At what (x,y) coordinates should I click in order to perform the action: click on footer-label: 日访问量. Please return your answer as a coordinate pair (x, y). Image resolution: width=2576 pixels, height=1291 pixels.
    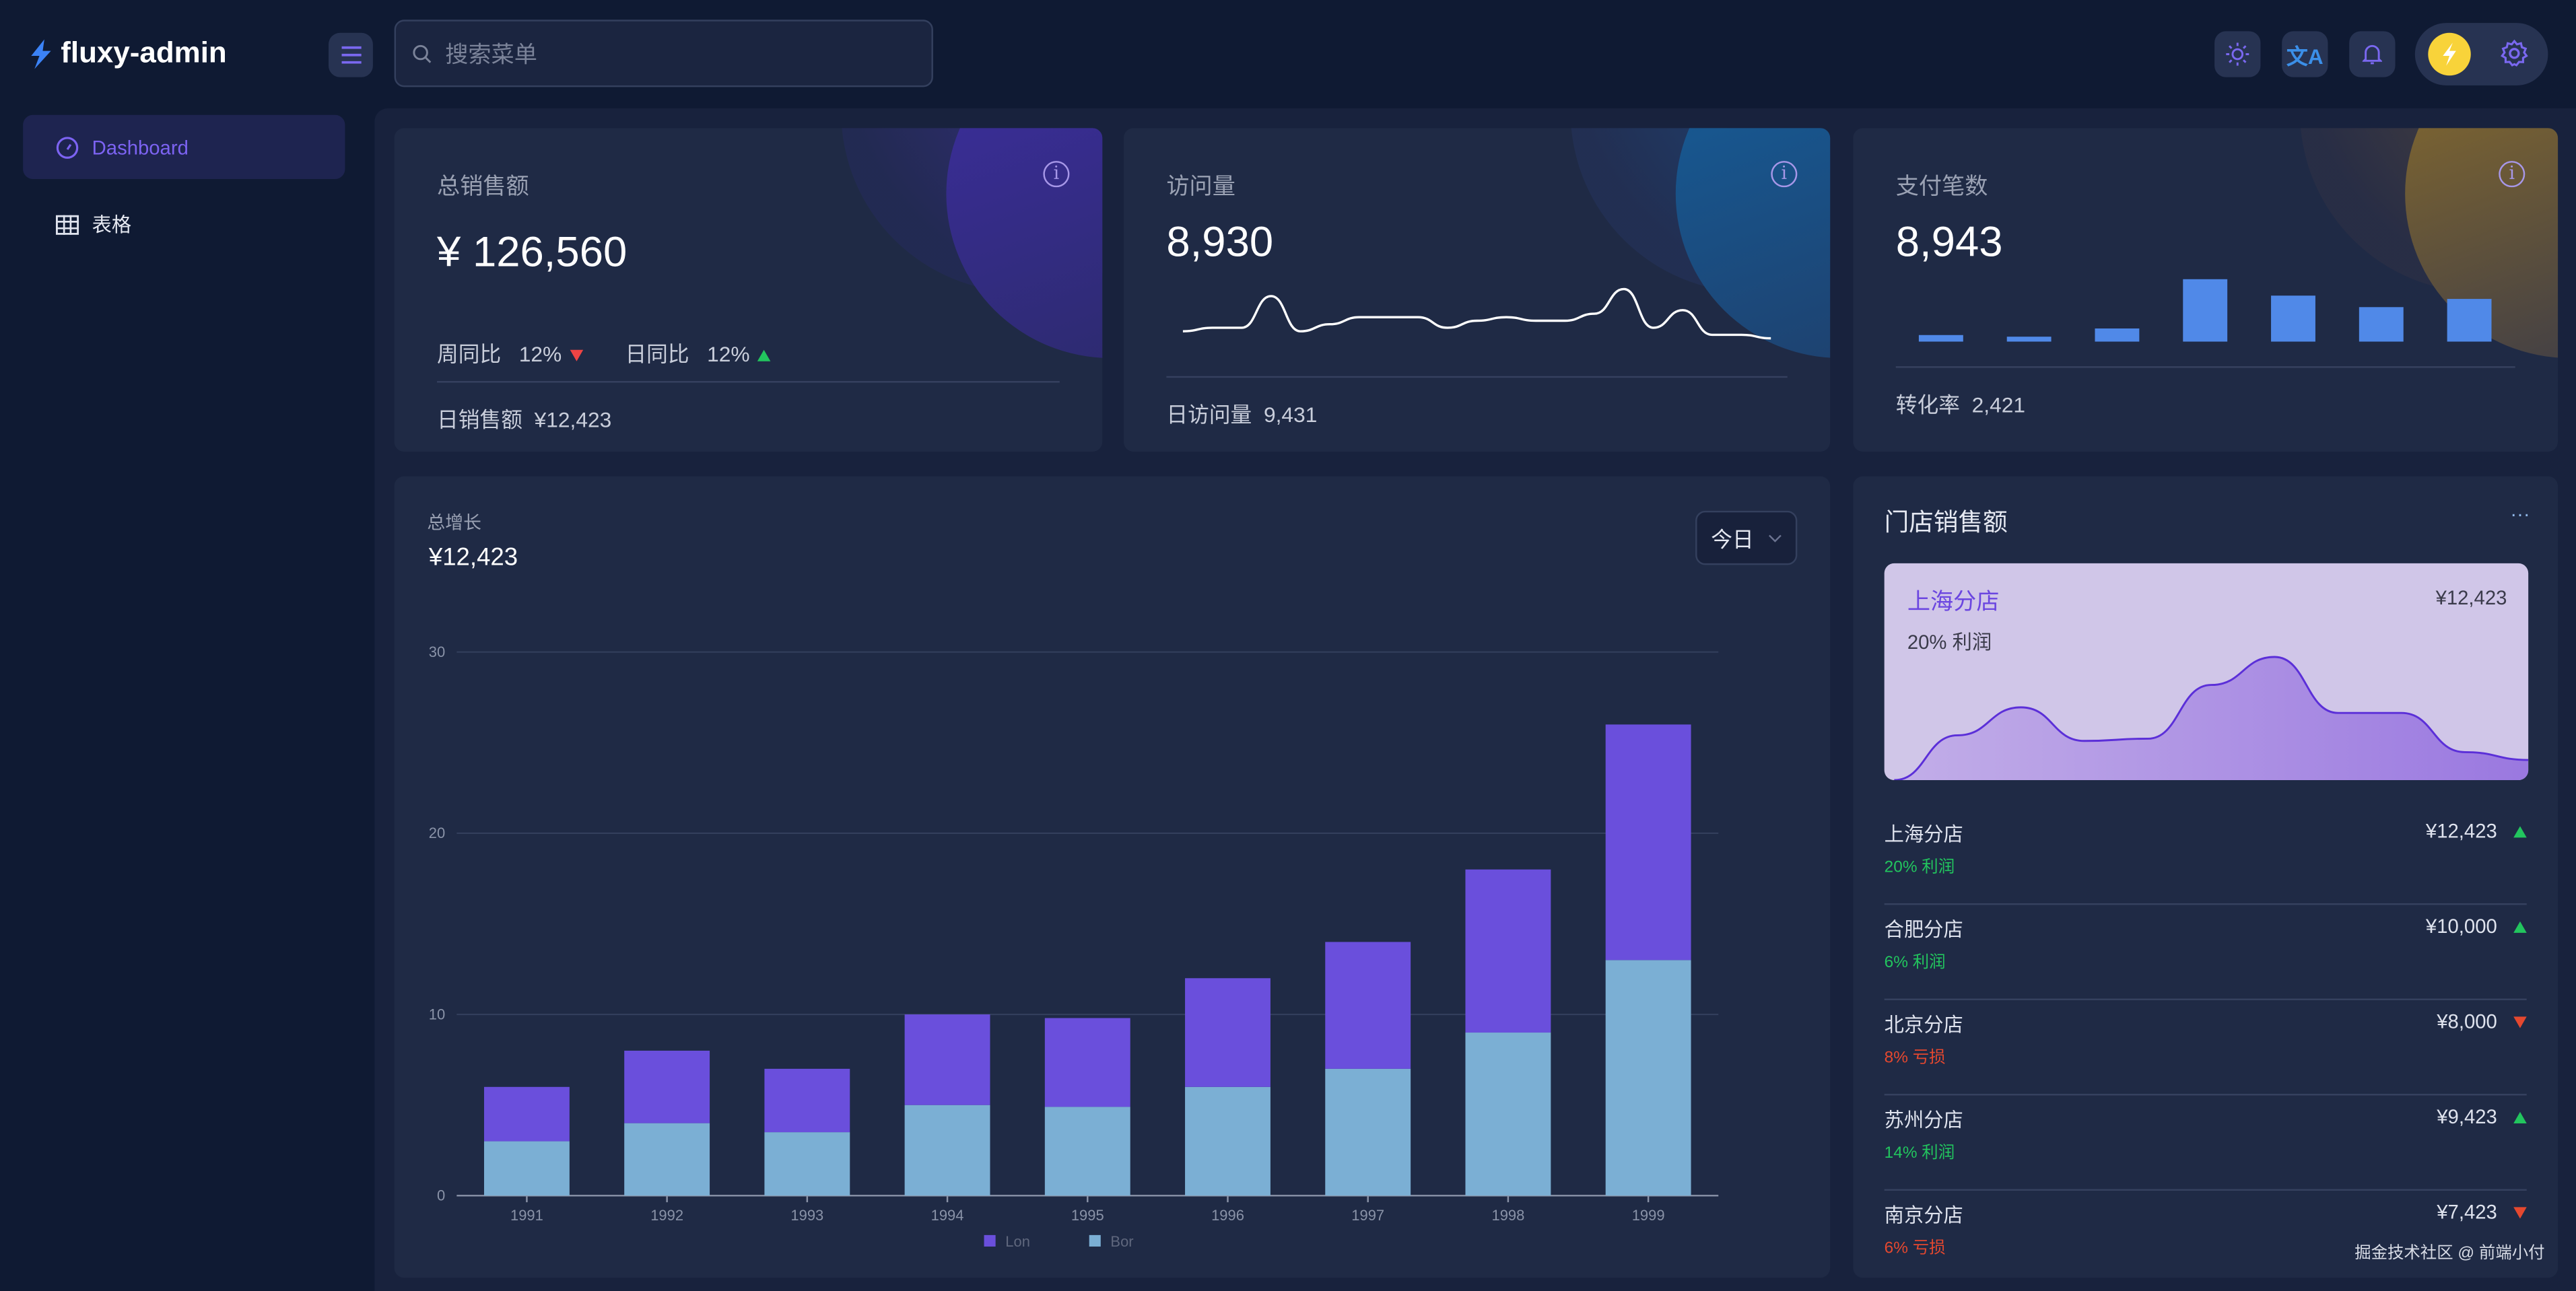
    Looking at the image, I should click on (1209, 414).